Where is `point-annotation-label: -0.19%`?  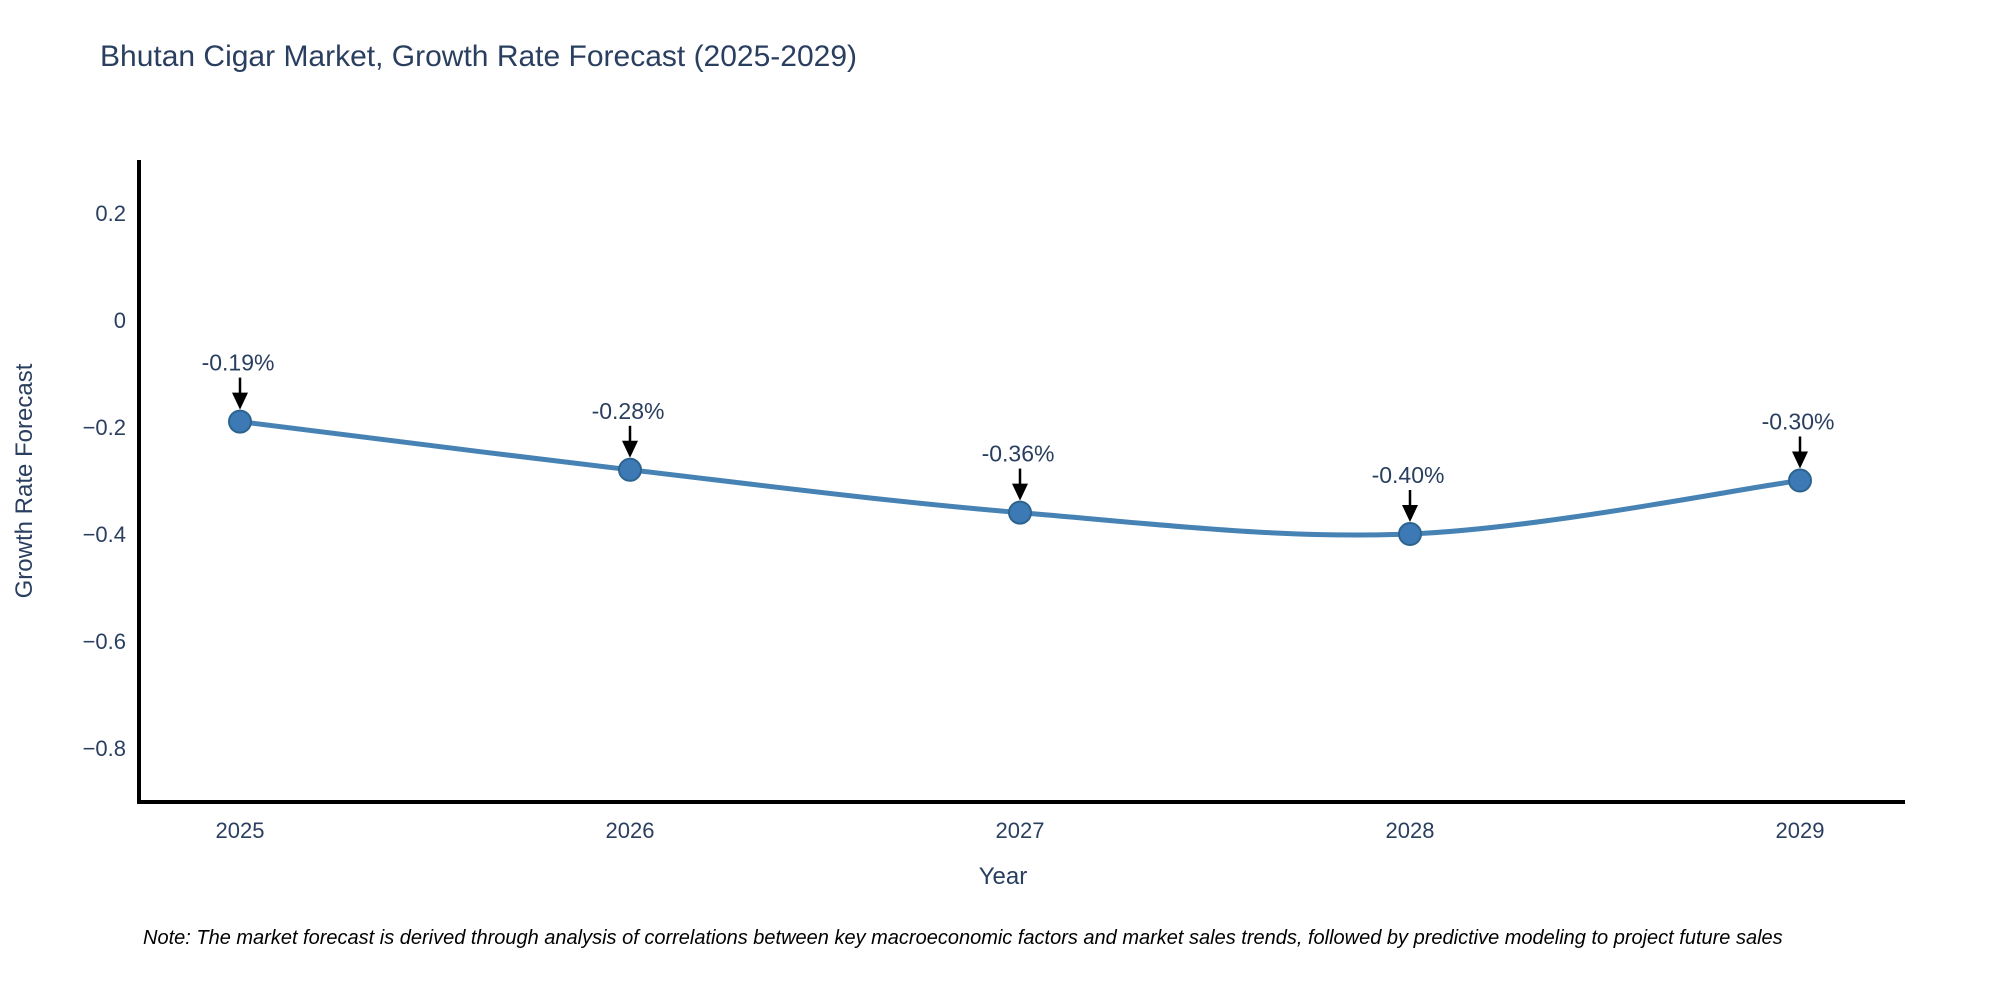 point-annotation-label: -0.19% is located at coordinates (238, 363).